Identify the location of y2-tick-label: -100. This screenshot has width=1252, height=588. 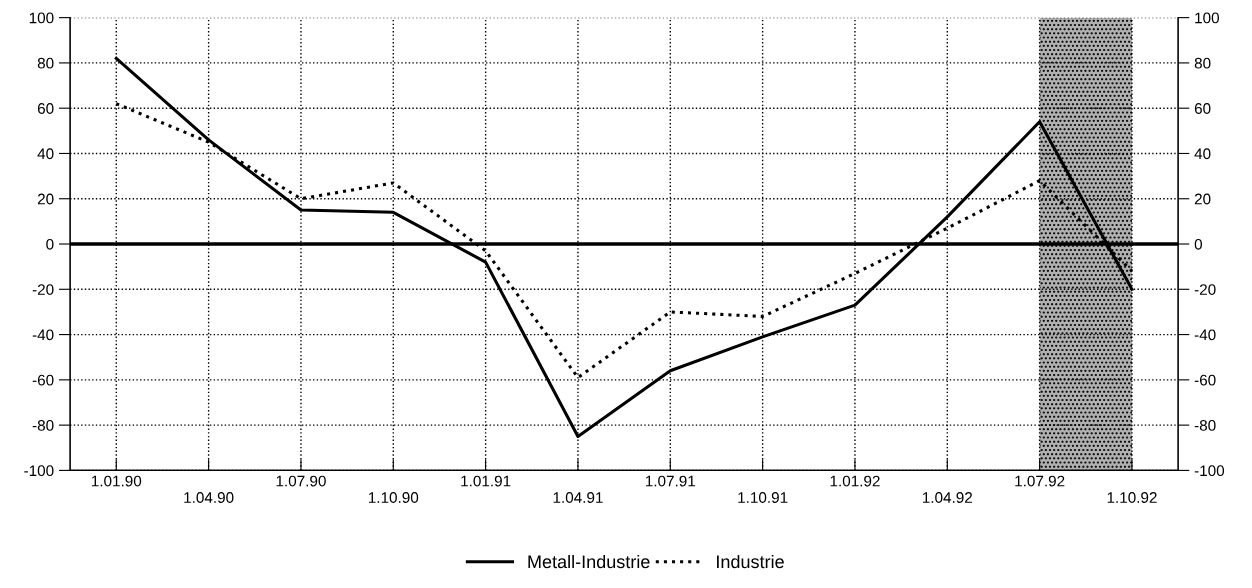
(1209, 471).